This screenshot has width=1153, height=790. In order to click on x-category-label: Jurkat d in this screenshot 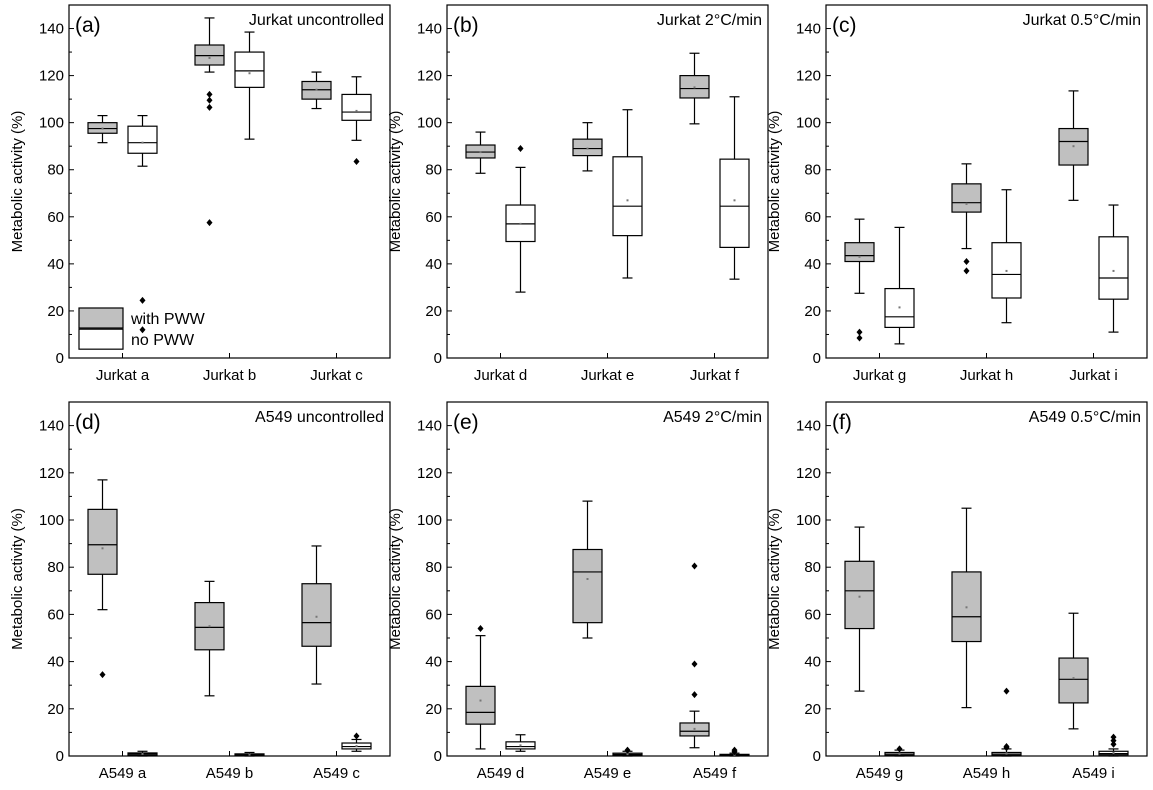, I will do `click(500, 375)`.